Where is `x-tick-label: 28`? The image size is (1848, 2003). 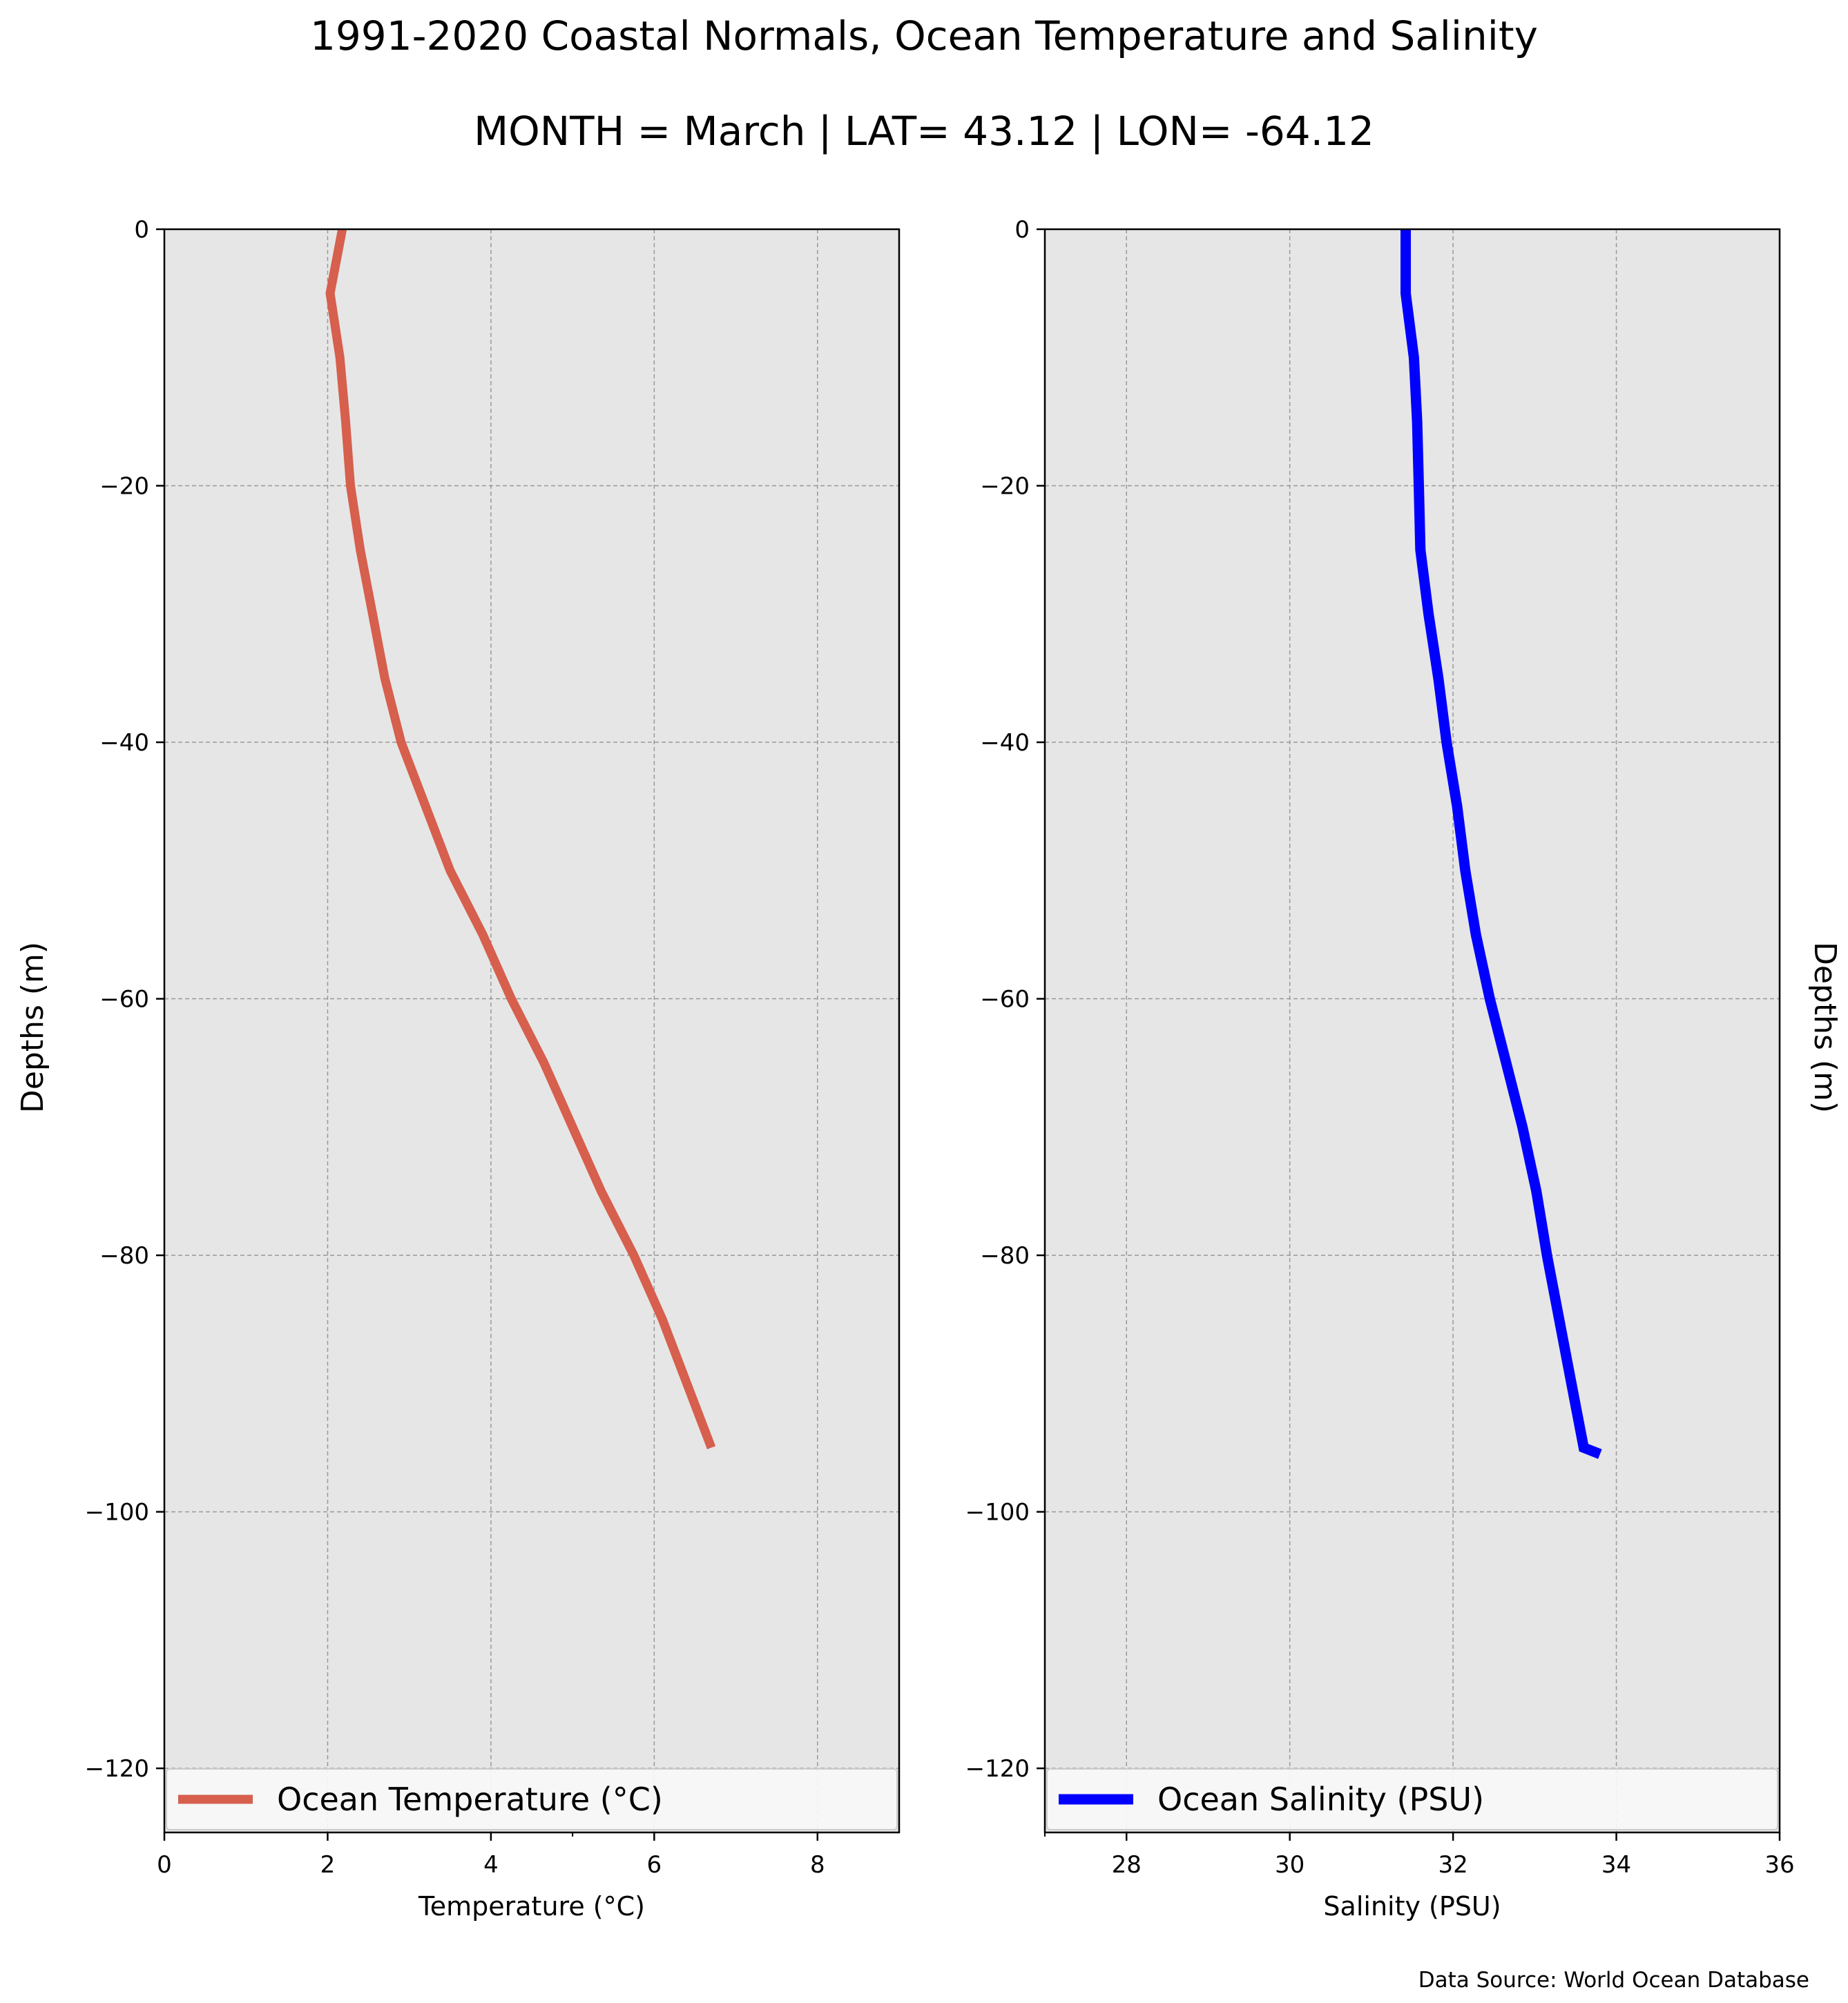
x-tick-label: 28 is located at coordinates (1127, 1865).